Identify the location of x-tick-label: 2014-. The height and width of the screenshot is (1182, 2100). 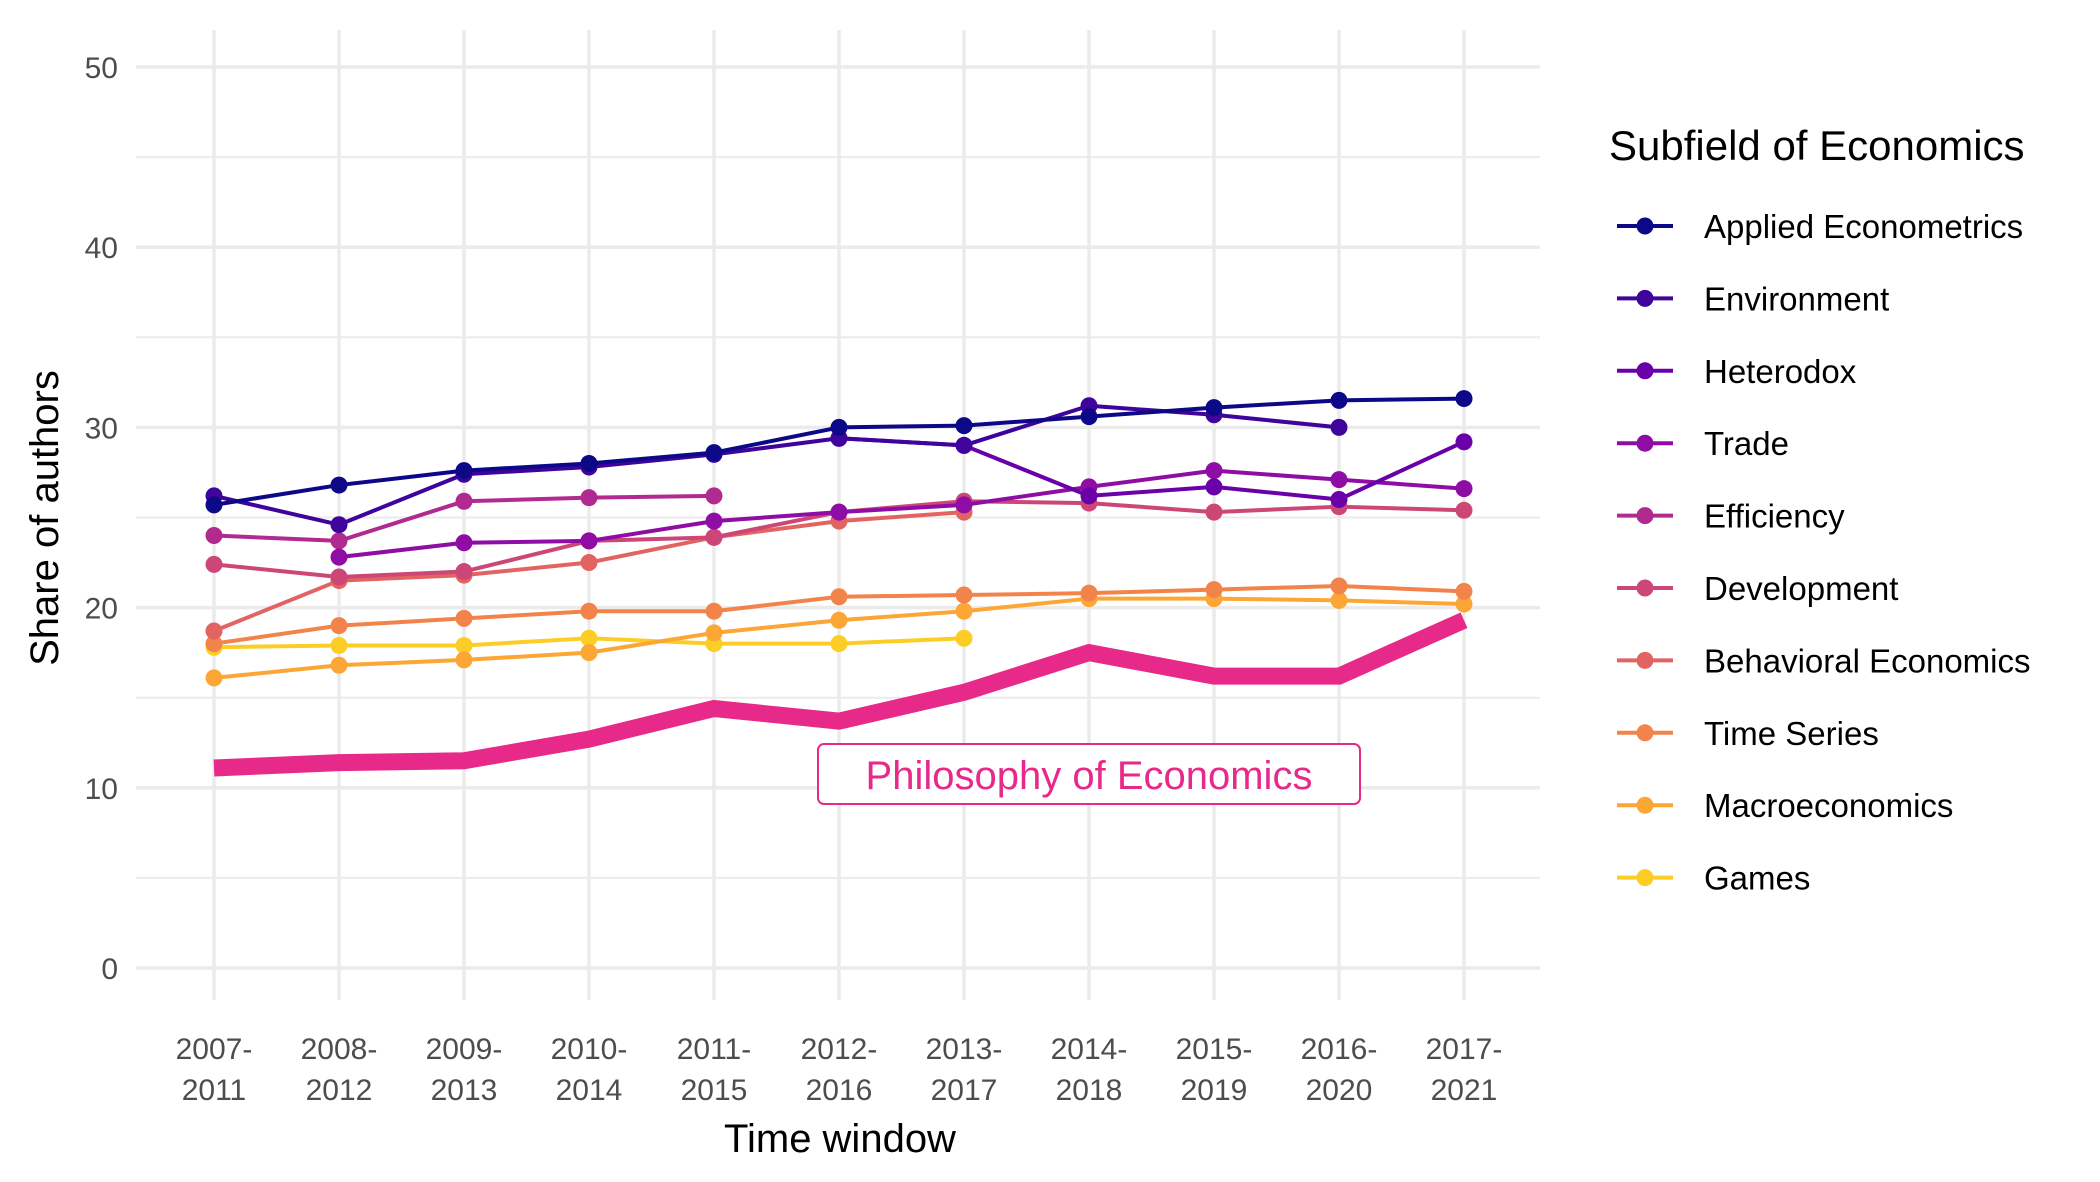
(1089, 1049).